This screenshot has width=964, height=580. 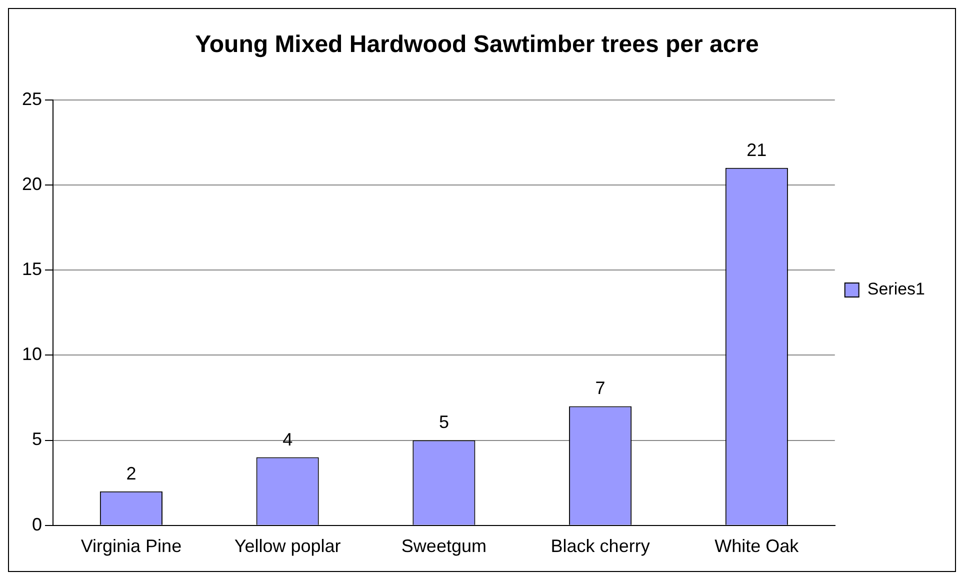 What do you see at coordinates (131, 473) in the screenshot?
I see `data-label: 2` at bounding box center [131, 473].